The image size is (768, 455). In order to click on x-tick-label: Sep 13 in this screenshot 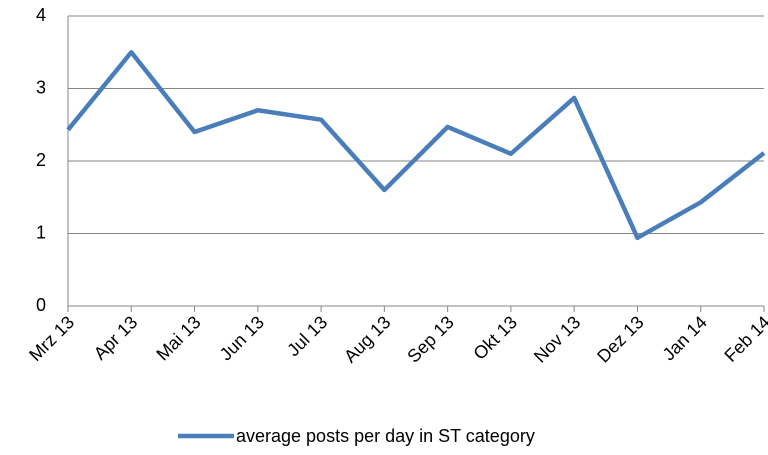, I will do `click(430, 339)`.